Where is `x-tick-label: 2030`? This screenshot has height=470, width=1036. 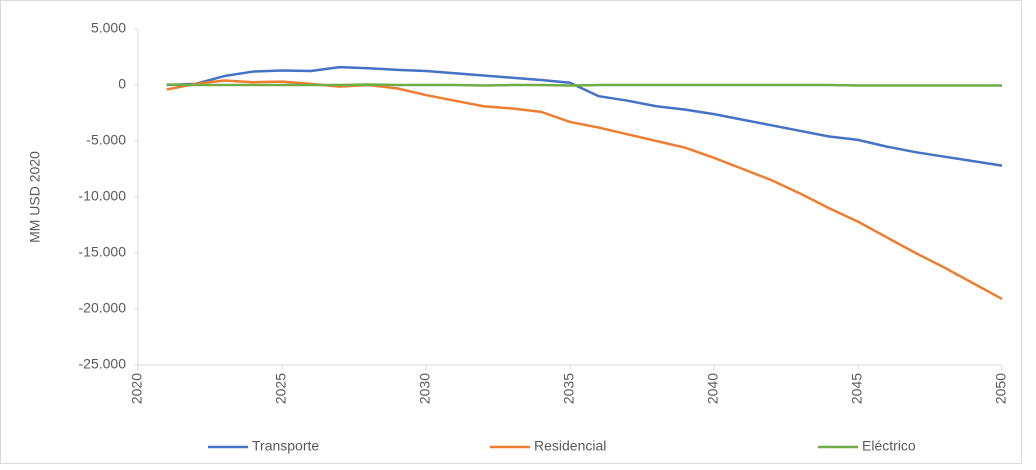
x-tick-label: 2030 is located at coordinates (425, 388).